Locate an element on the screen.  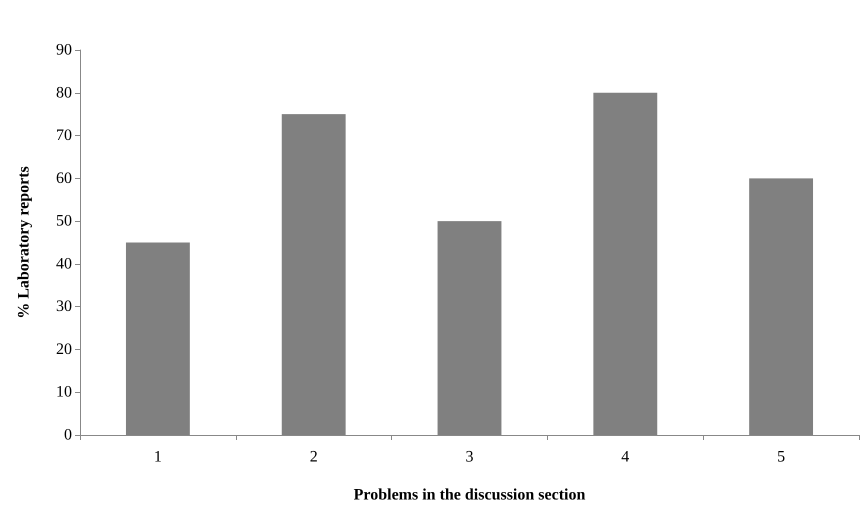
x-tick-label: 4 is located at coordinates (625, 457).